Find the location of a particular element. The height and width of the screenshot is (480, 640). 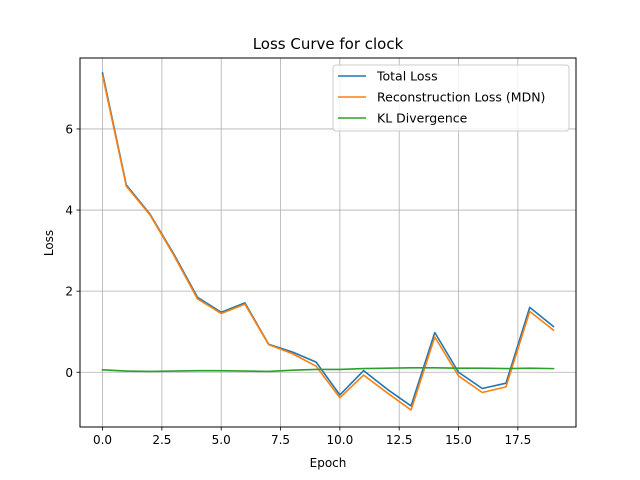

legend-box is located at coordinates (451, 98).